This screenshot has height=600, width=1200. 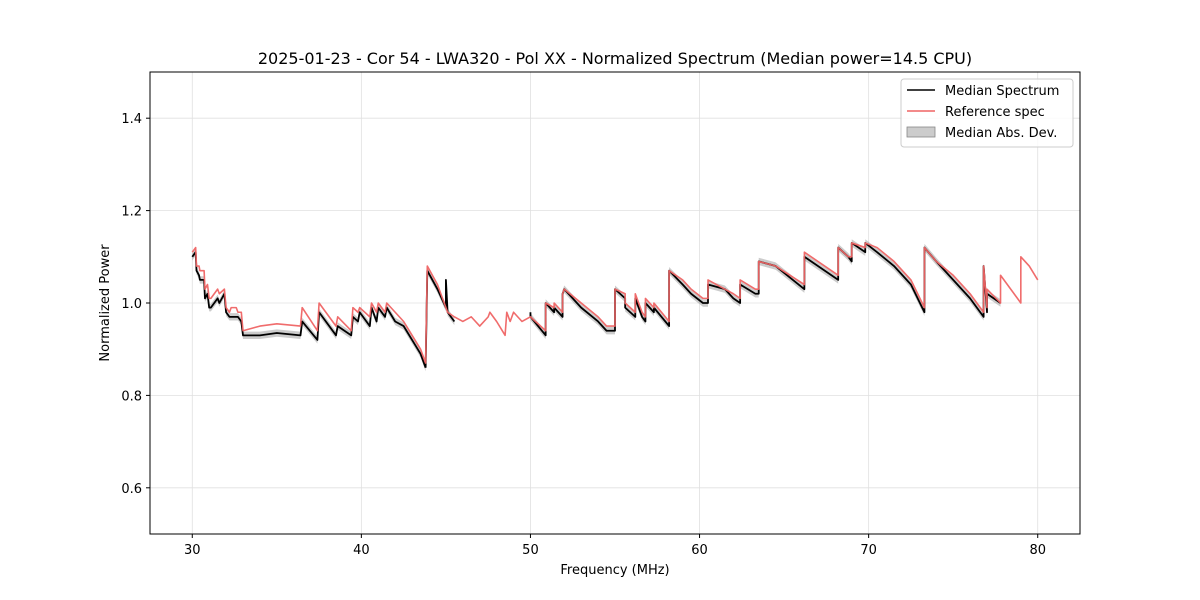 What do you see at coordinates (995, 112) in the screenshot?
I see `legend-label-reference-spec: Reference spec` at bounding box center [995, 112].